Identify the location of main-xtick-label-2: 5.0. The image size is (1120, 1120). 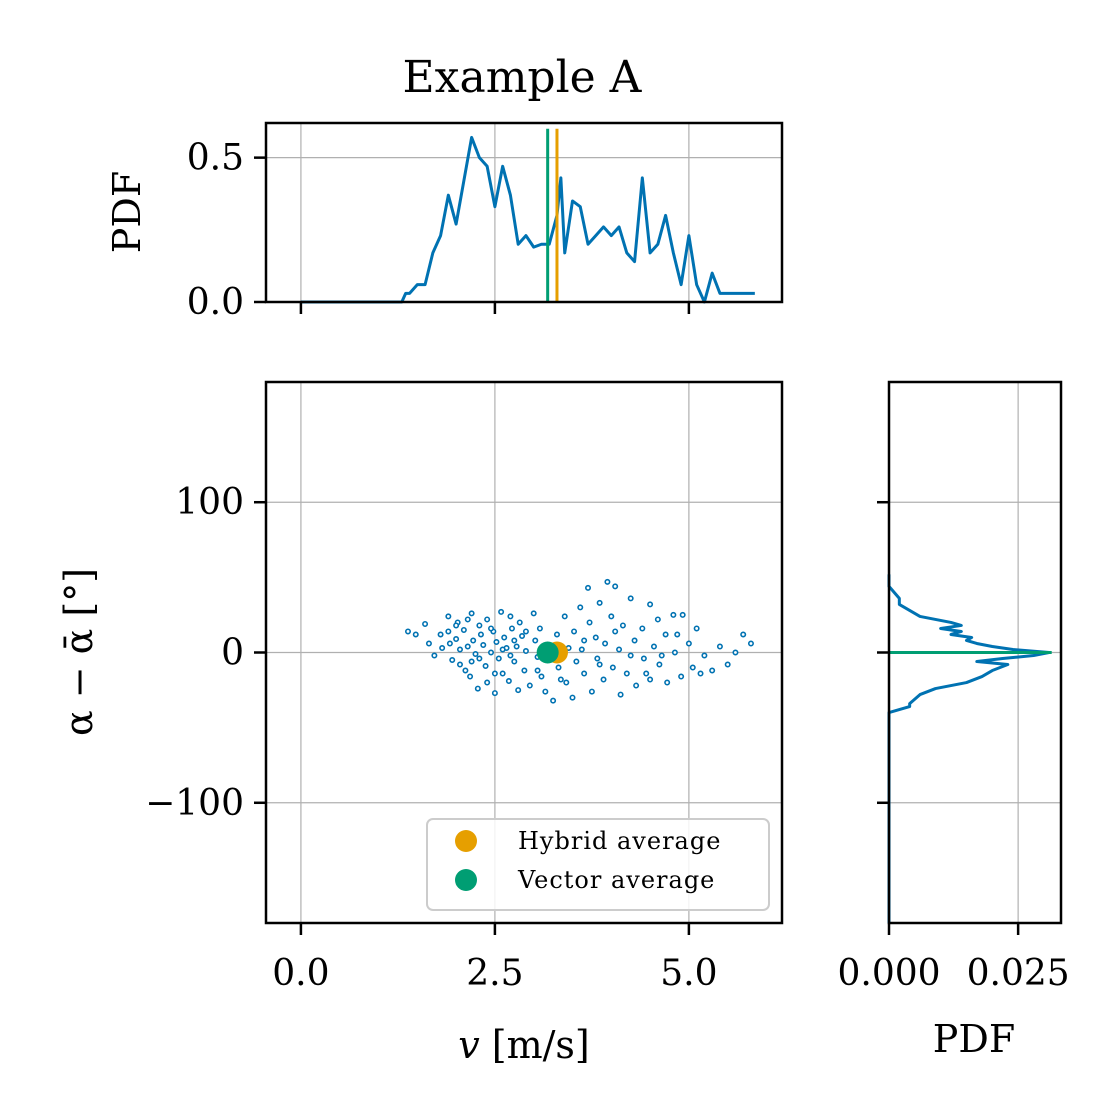
(688, 973).